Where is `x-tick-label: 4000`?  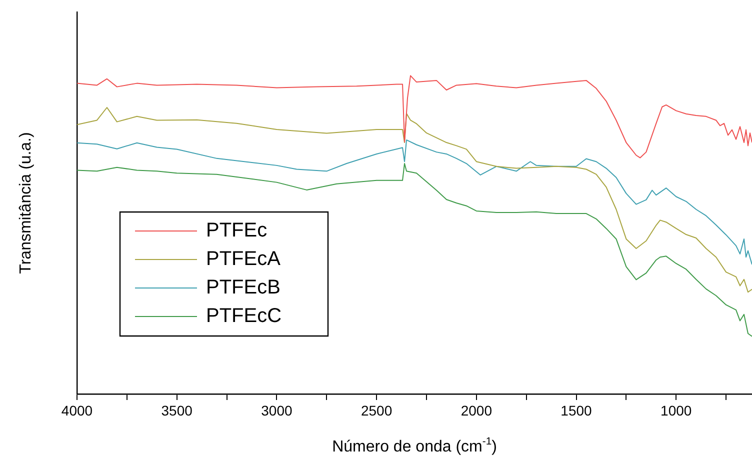
x-tick-label: 4000 is located at coordinates (77, 410).